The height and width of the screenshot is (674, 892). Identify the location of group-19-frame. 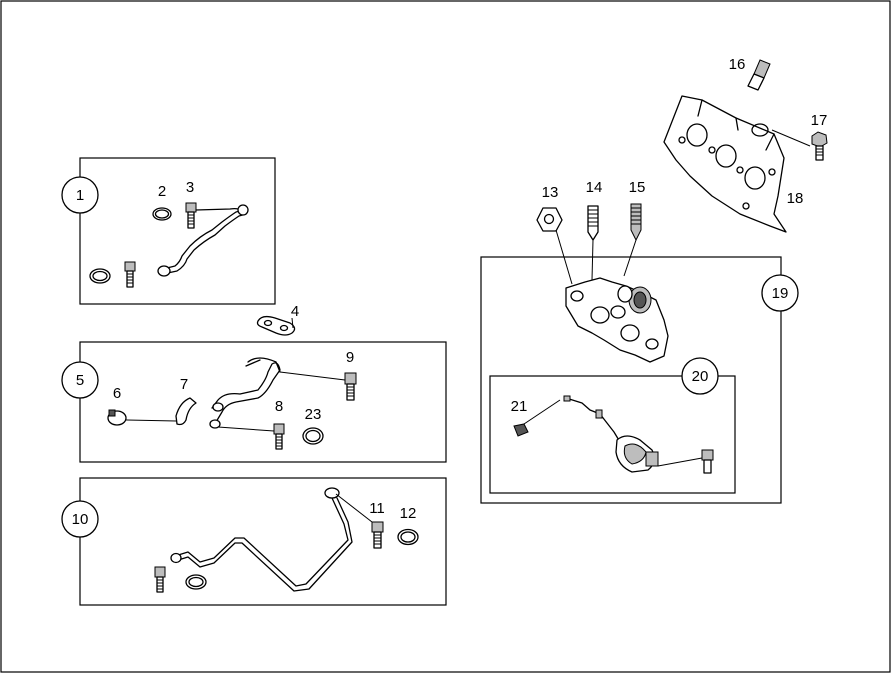
(631, 380).